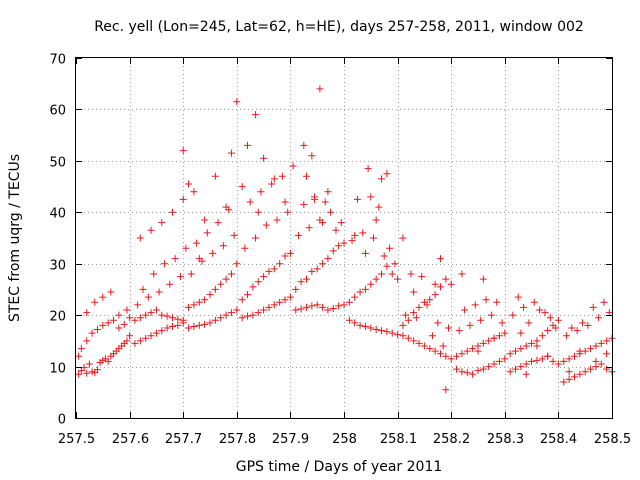  Describe the element at coordinates (130, 439) in the screenshot. I see `x-tick-label: 257.6` at that location.